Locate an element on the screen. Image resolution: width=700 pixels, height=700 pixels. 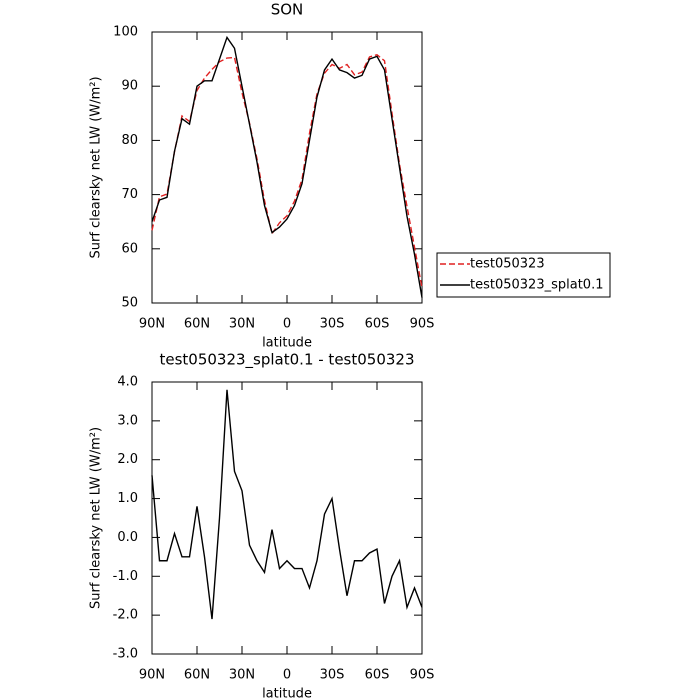
y-tick-label: 70 is located at coordinates (129, 194).